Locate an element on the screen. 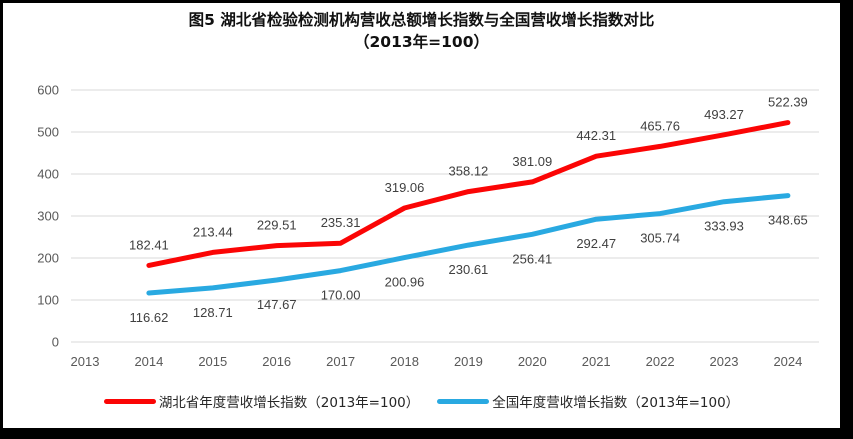 This screenshot has height=439, width=853. data-label-0-2020: 381.09 is located at coordinates (532, 161).